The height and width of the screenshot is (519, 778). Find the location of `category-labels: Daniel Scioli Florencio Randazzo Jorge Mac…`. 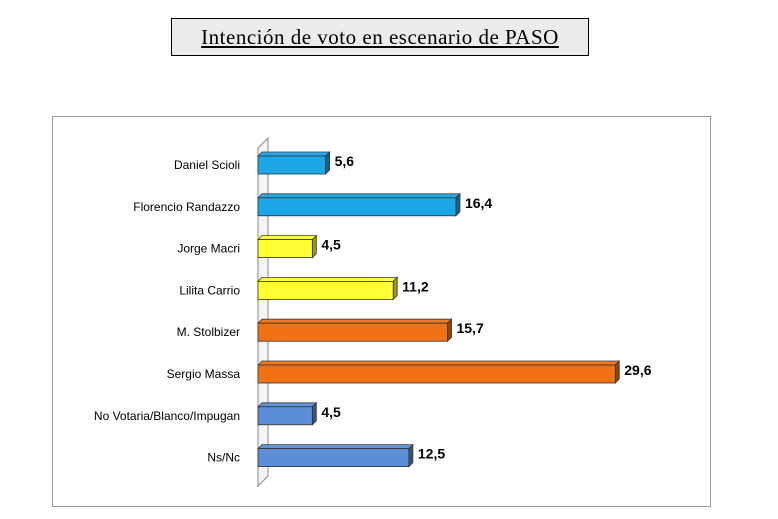

category-labels: Daniel Scioli Florencio Randazzo Jorge Mac… is located at coordinates (167, 311).